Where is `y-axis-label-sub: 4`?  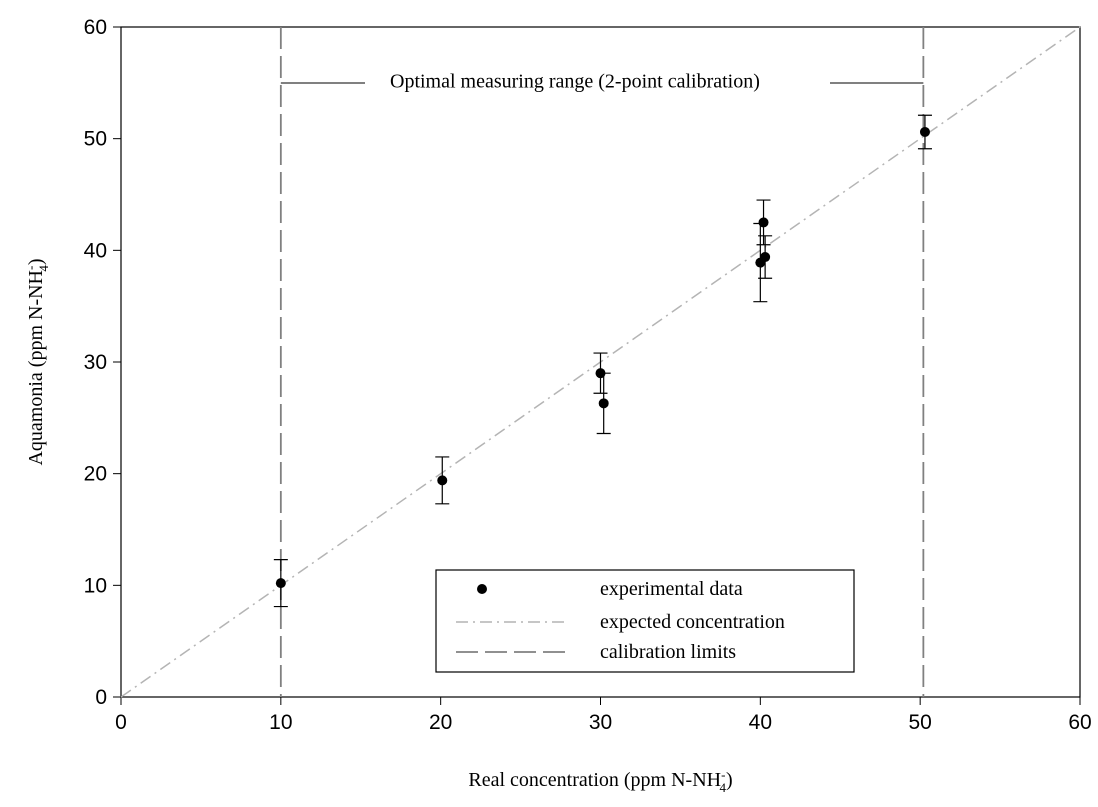 y-axis-label-sub: 4 is located at coordinates (43, 268).